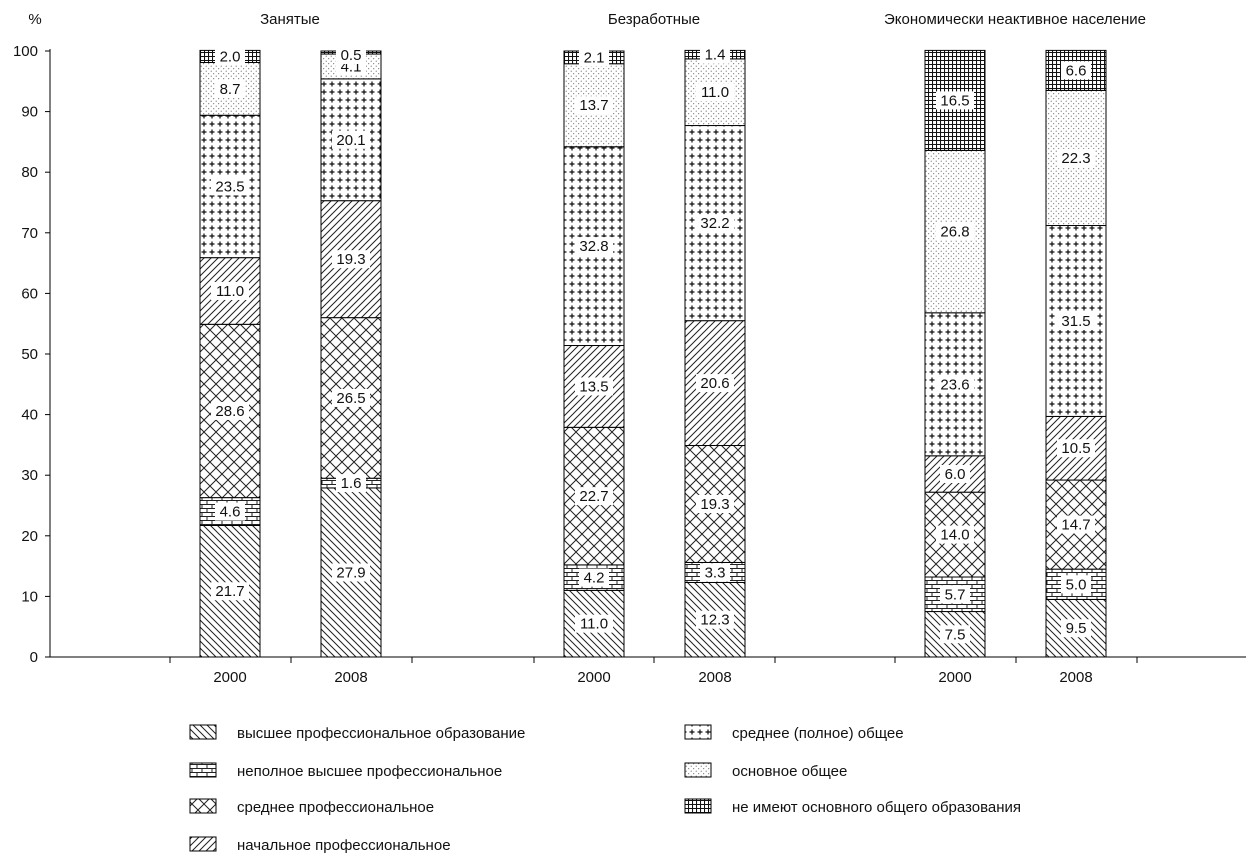 The height and width of the screenshot is (857, 1250). What do you see at coordinates (230, 352) in the screenshot?
I see `bar-0: 21.7 4.6 28.6 11.0 23.5 8.7 2.0` at bounding box center [230, 352].